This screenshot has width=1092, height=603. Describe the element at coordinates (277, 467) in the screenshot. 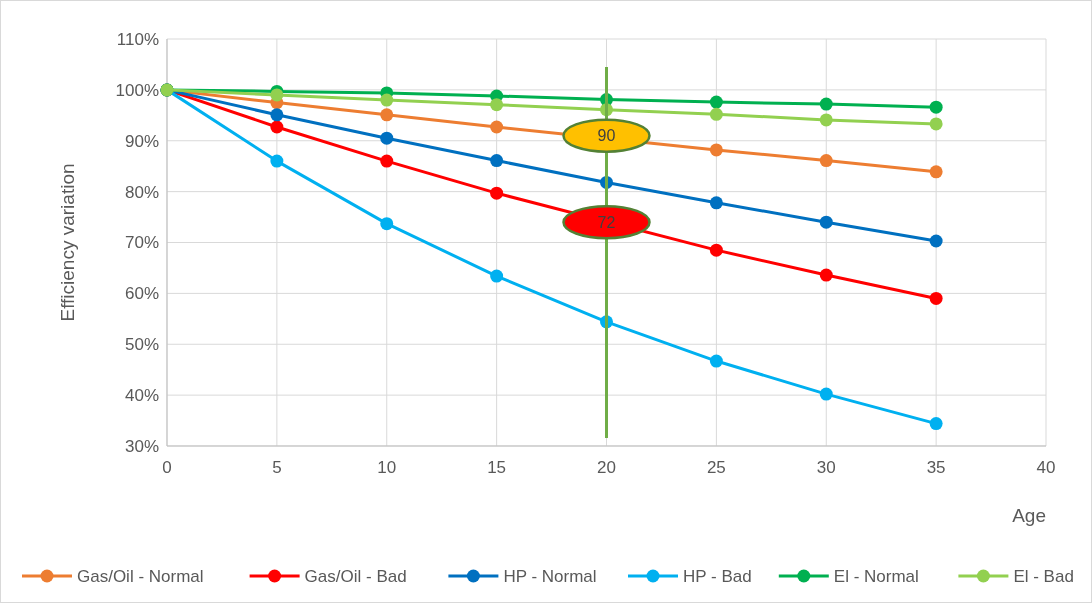

I see `x-tick-label: 5` at that location.